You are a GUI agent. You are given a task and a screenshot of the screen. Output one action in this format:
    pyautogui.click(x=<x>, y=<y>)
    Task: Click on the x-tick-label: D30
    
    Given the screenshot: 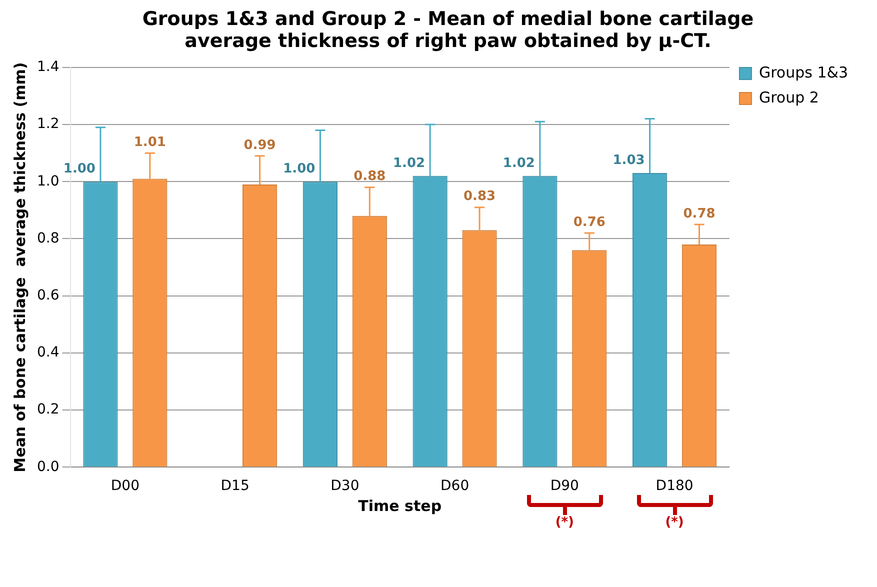 What is the action you would take?
    pyautogui.click(x=345, y=486)
    